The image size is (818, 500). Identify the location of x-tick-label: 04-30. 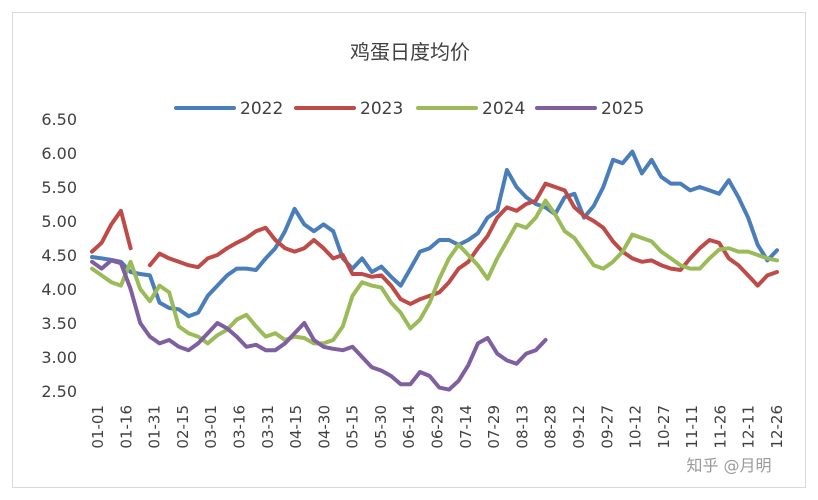
(324, 427).